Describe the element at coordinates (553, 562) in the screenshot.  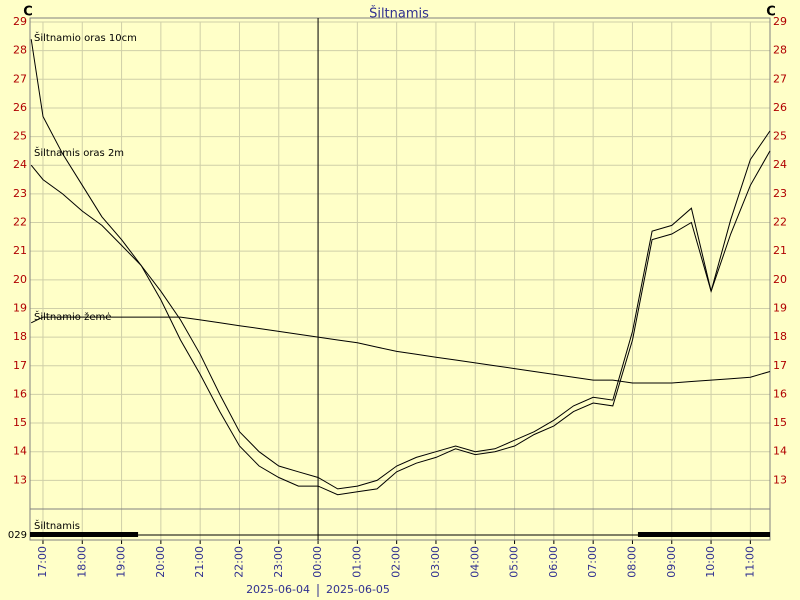
I see `x-tick-label: 06:00` at that location.